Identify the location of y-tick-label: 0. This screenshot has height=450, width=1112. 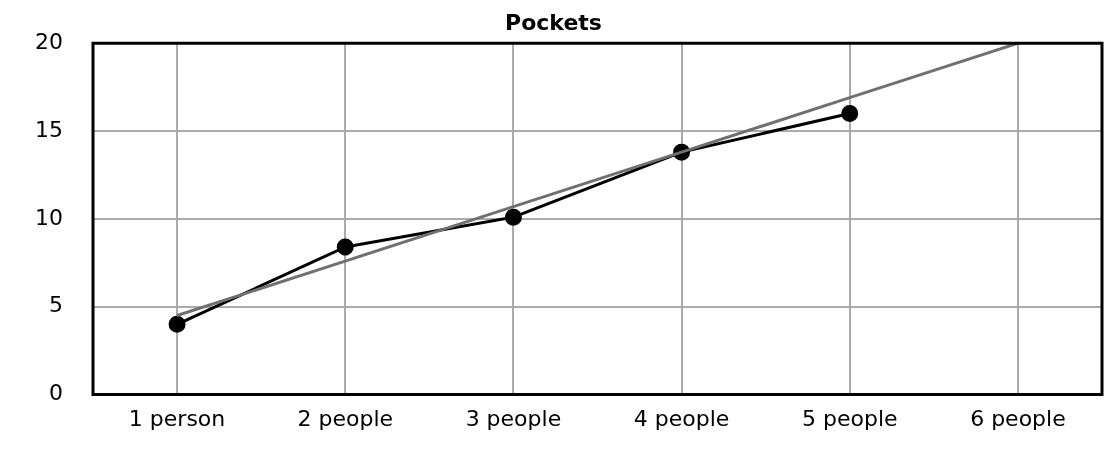
(55, 393).